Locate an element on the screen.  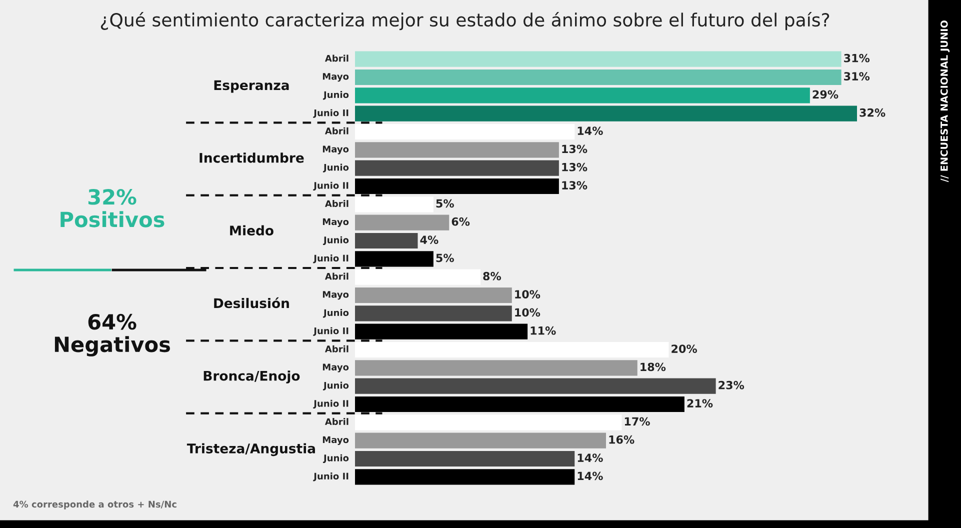
y-tick-label: Esperanza is located at coordinates (251, 86).